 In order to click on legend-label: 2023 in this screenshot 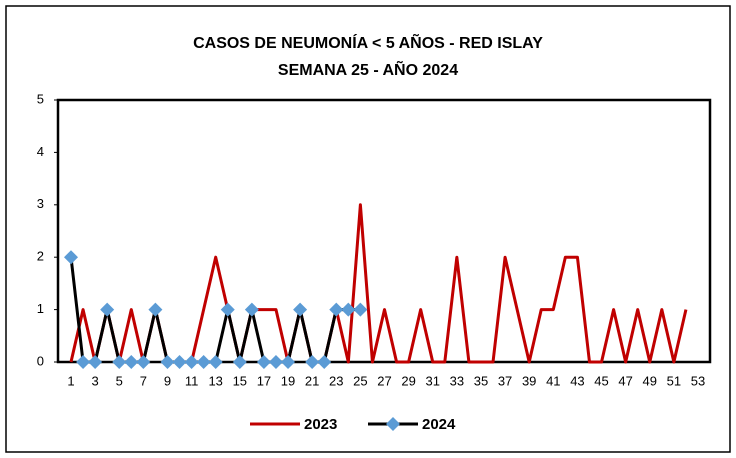, I will do `click(320, 424)`.